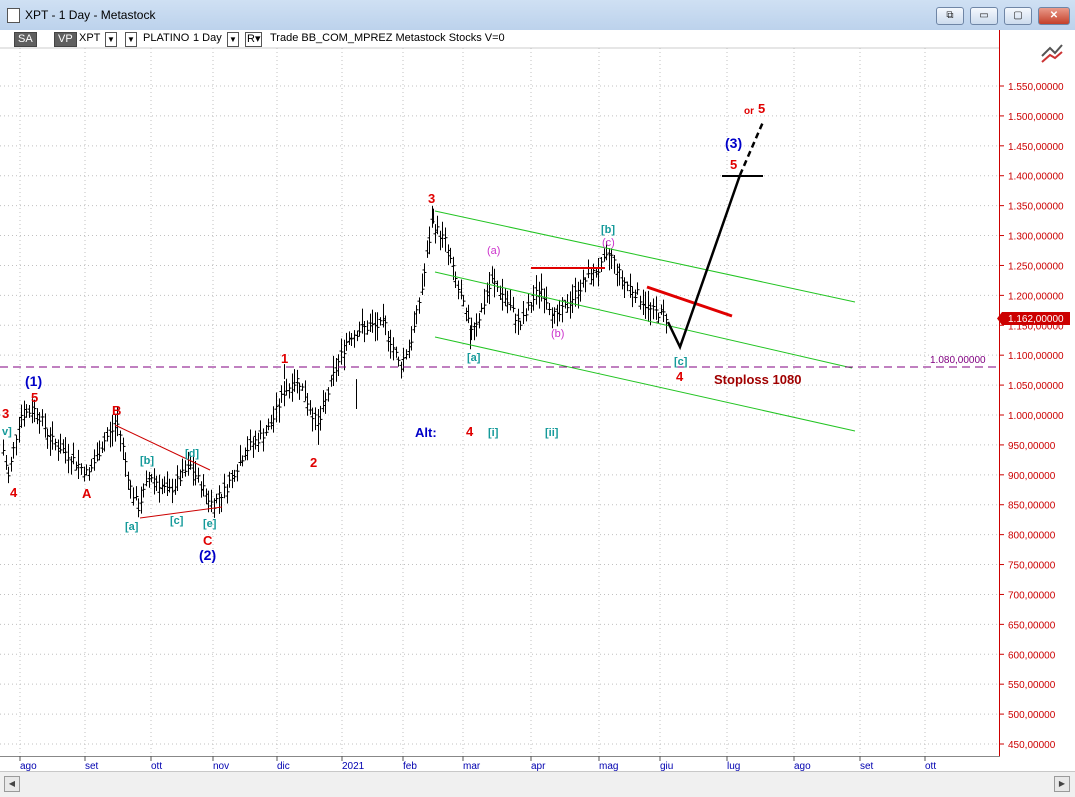 This screenshot has height=797, width=1075. What do you see at coordinates (1032, 506) in the screenshot?
I see `price-tick-label: 850,00000` at bounding box center [1032, 506].